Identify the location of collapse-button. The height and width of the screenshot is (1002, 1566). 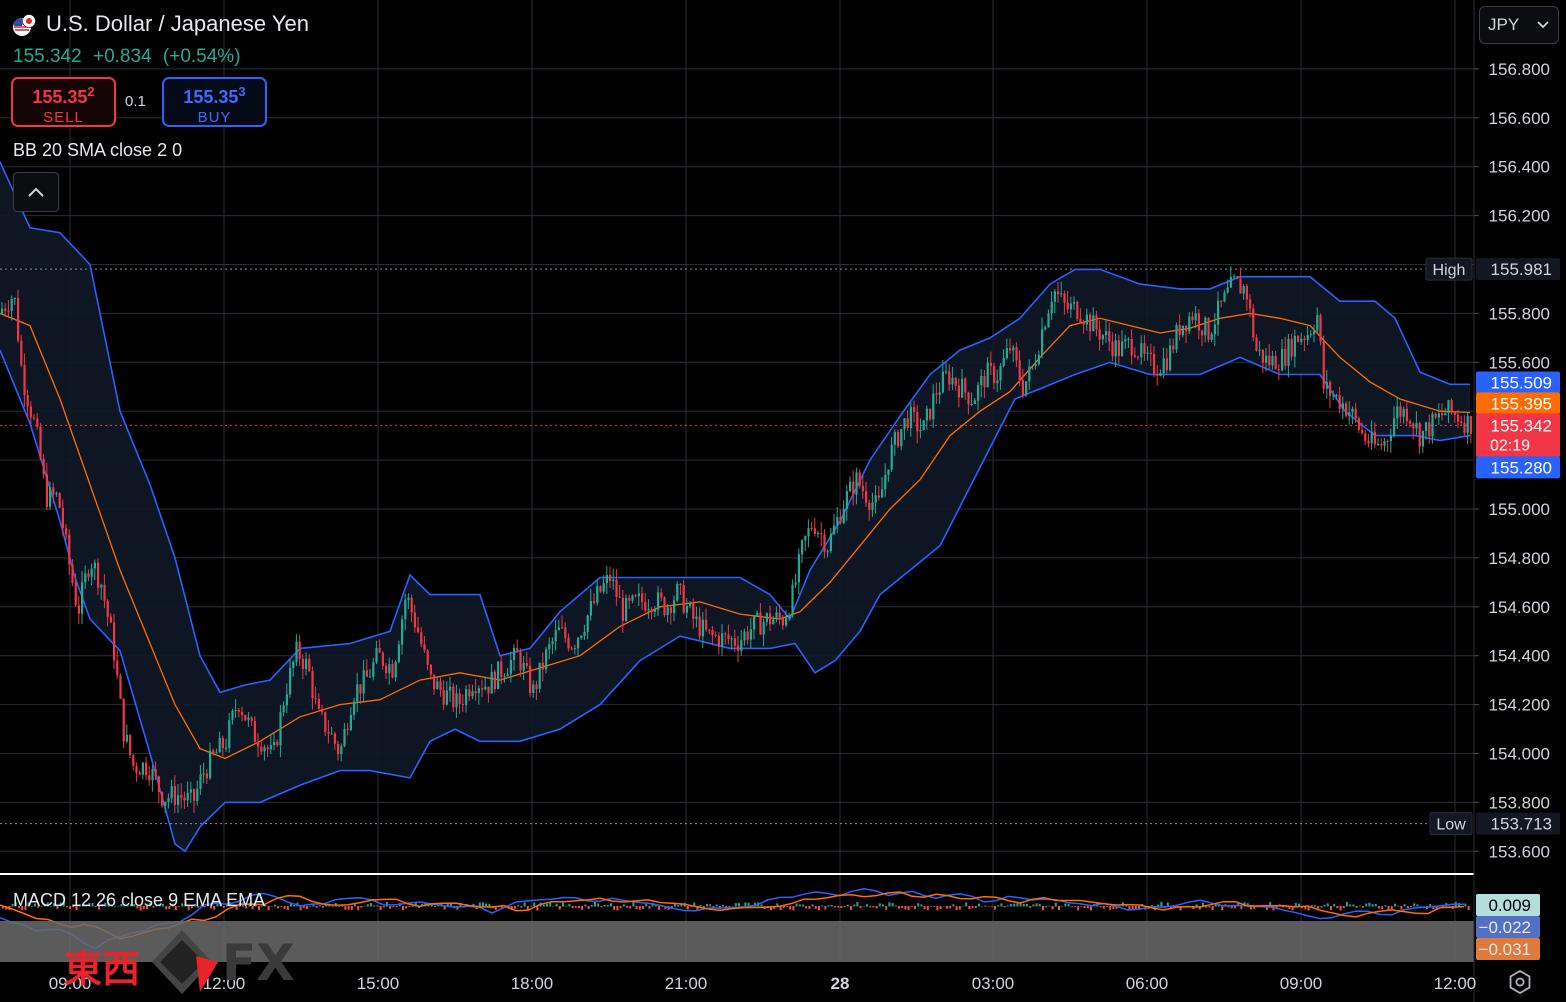
(36, 192).